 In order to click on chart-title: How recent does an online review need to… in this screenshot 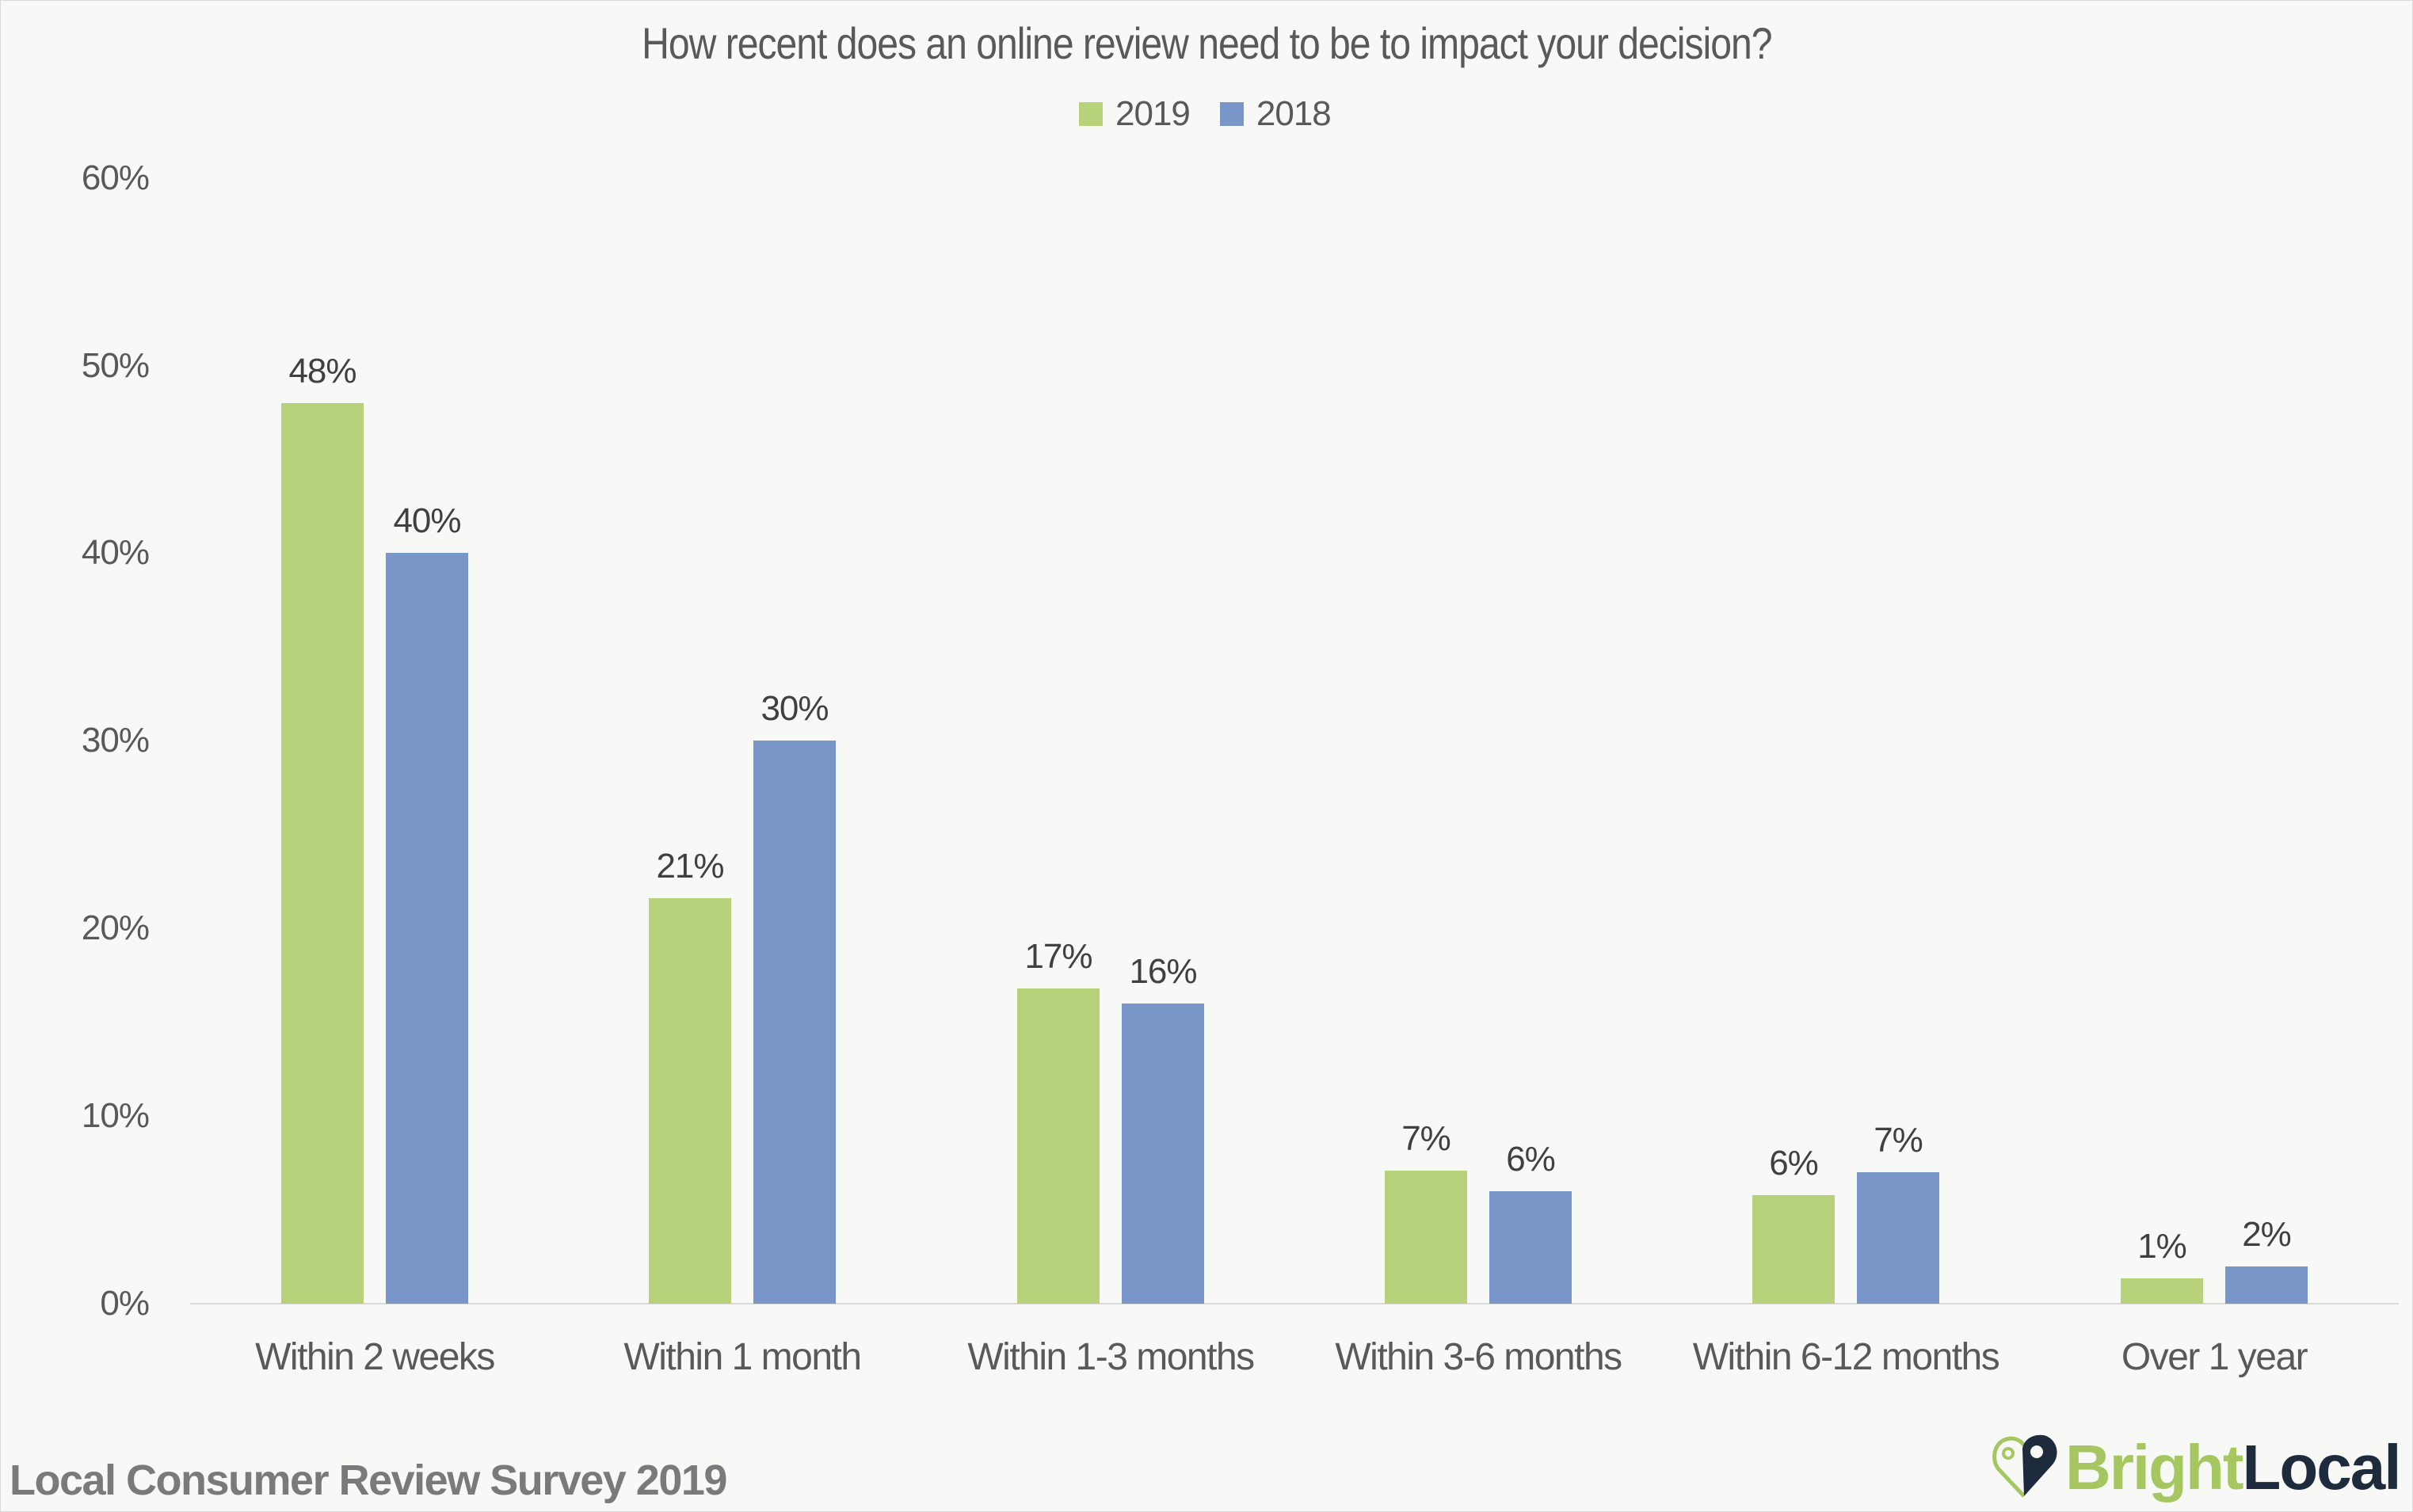, I will do `click(1207, 43)`.